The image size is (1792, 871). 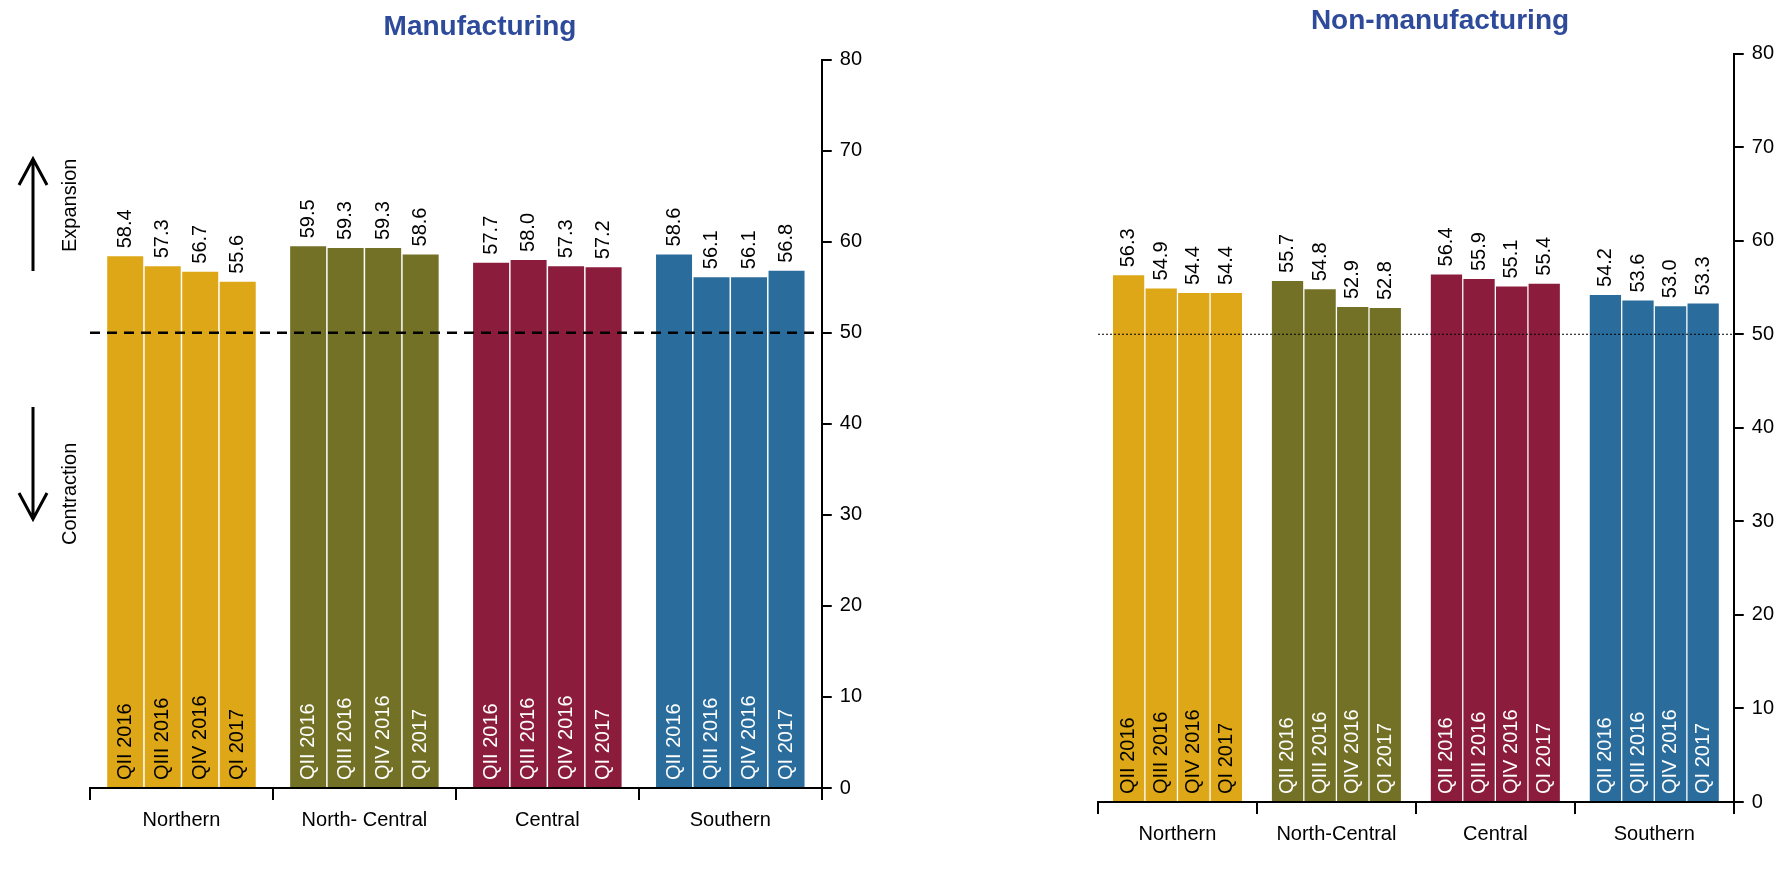 What do you see at coordinates (1636, 273) in the screenshot?
I see `data-label: 53.6` at bounding box center [1636, 273].